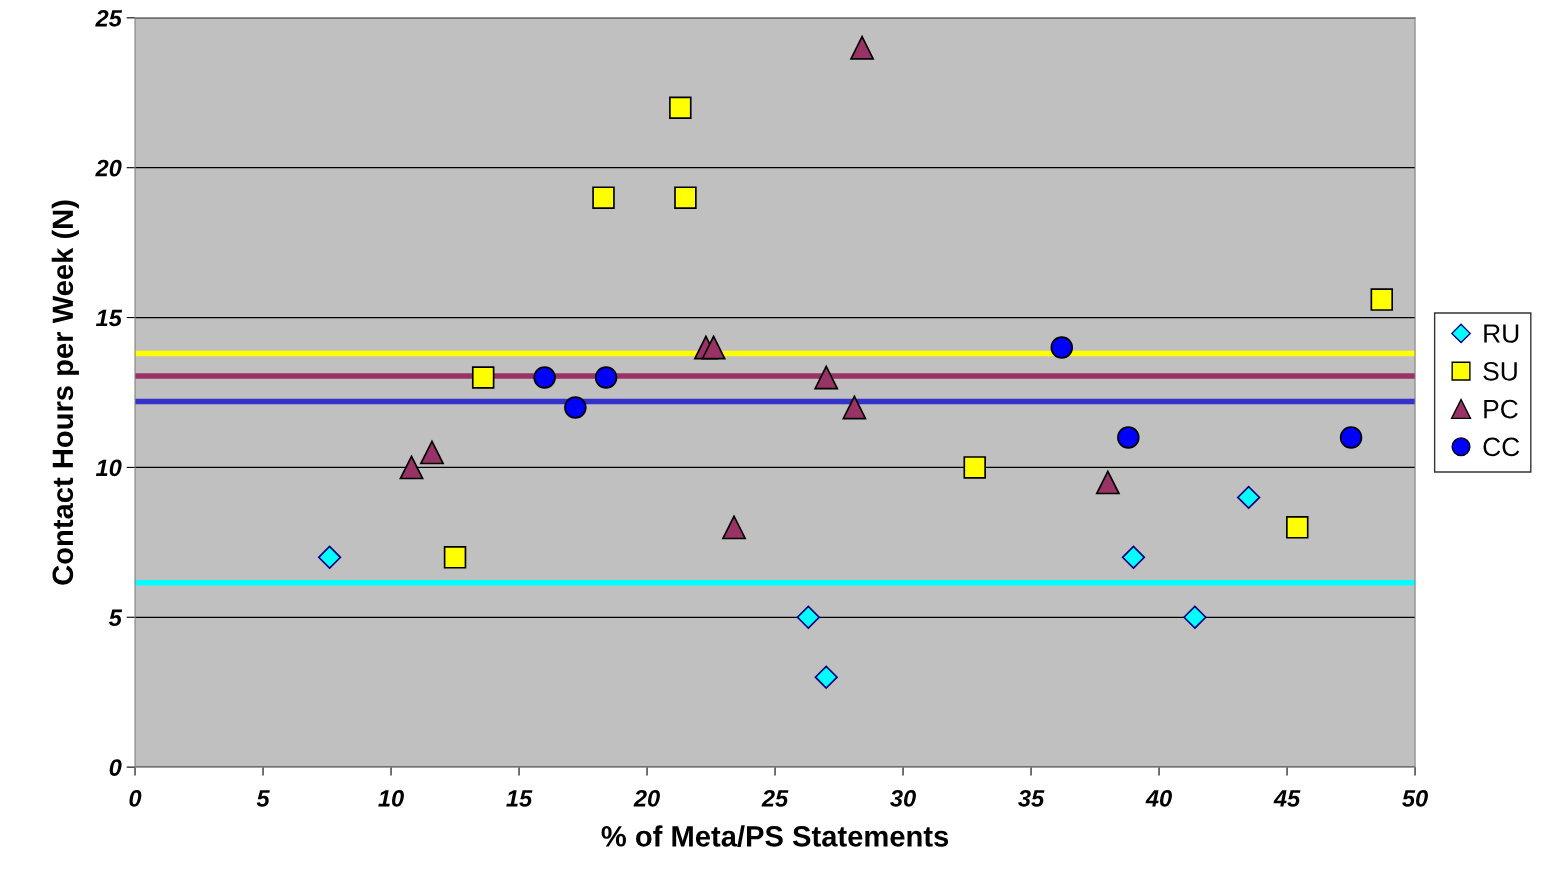 The width and height of the screenshot is (1561, 892). I want to click on x-tick-label: 0, so click(135, 798).